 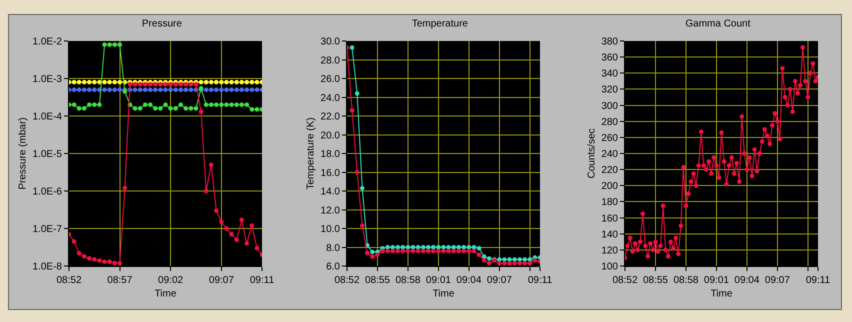 What do you see at coordinates (330, 173) in the screenshot?
I see `y-tick-label: 16.0` at bounding box center [330, 173].